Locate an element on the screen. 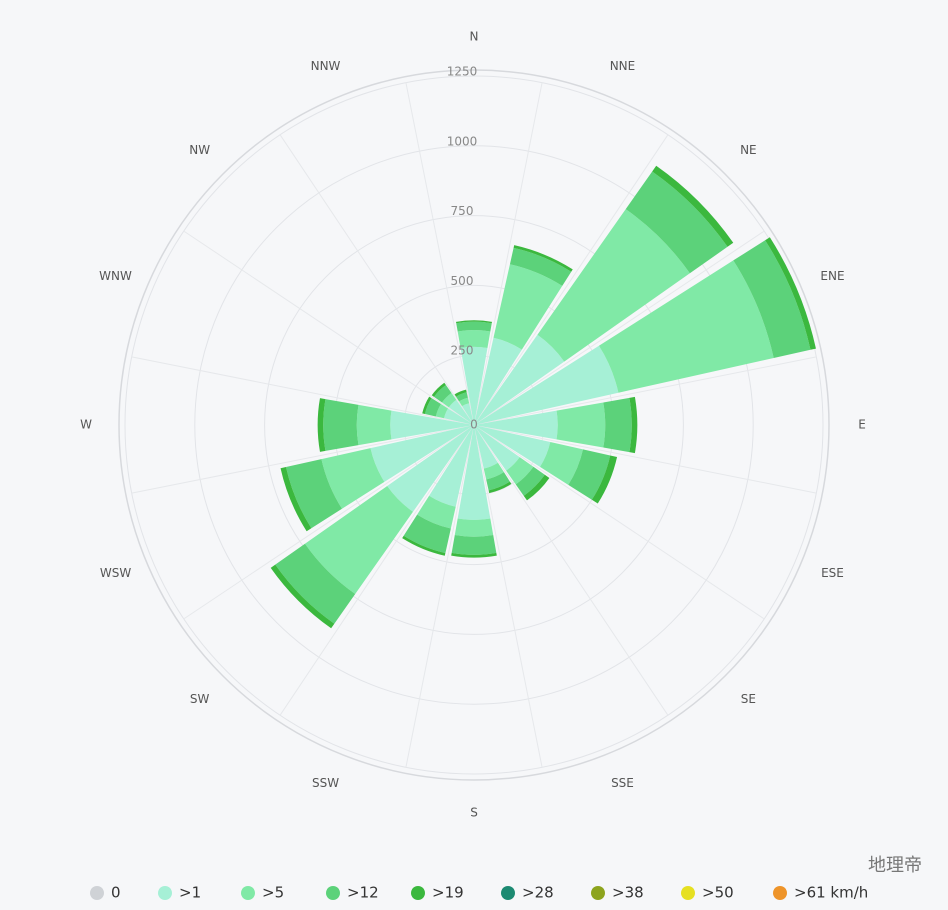 The height and width of the screenshot is (910, 948). legend-text: >1 is located at coordinates (190, 893).